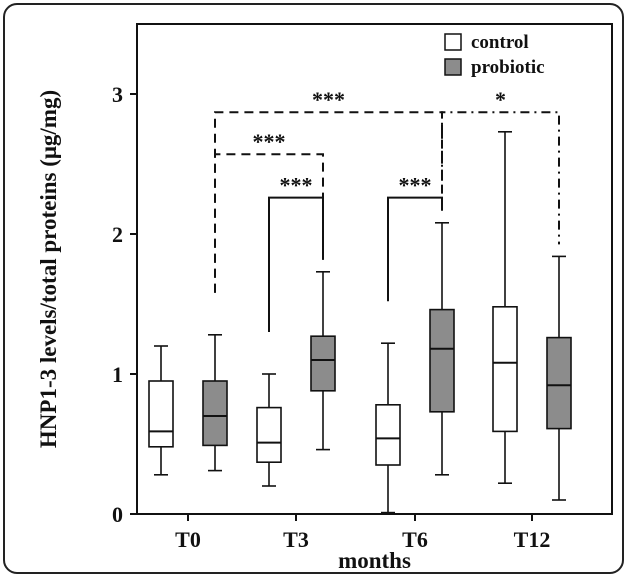 The image size is (629, 577). I want to click on box-control-T0, so click(161, 410).